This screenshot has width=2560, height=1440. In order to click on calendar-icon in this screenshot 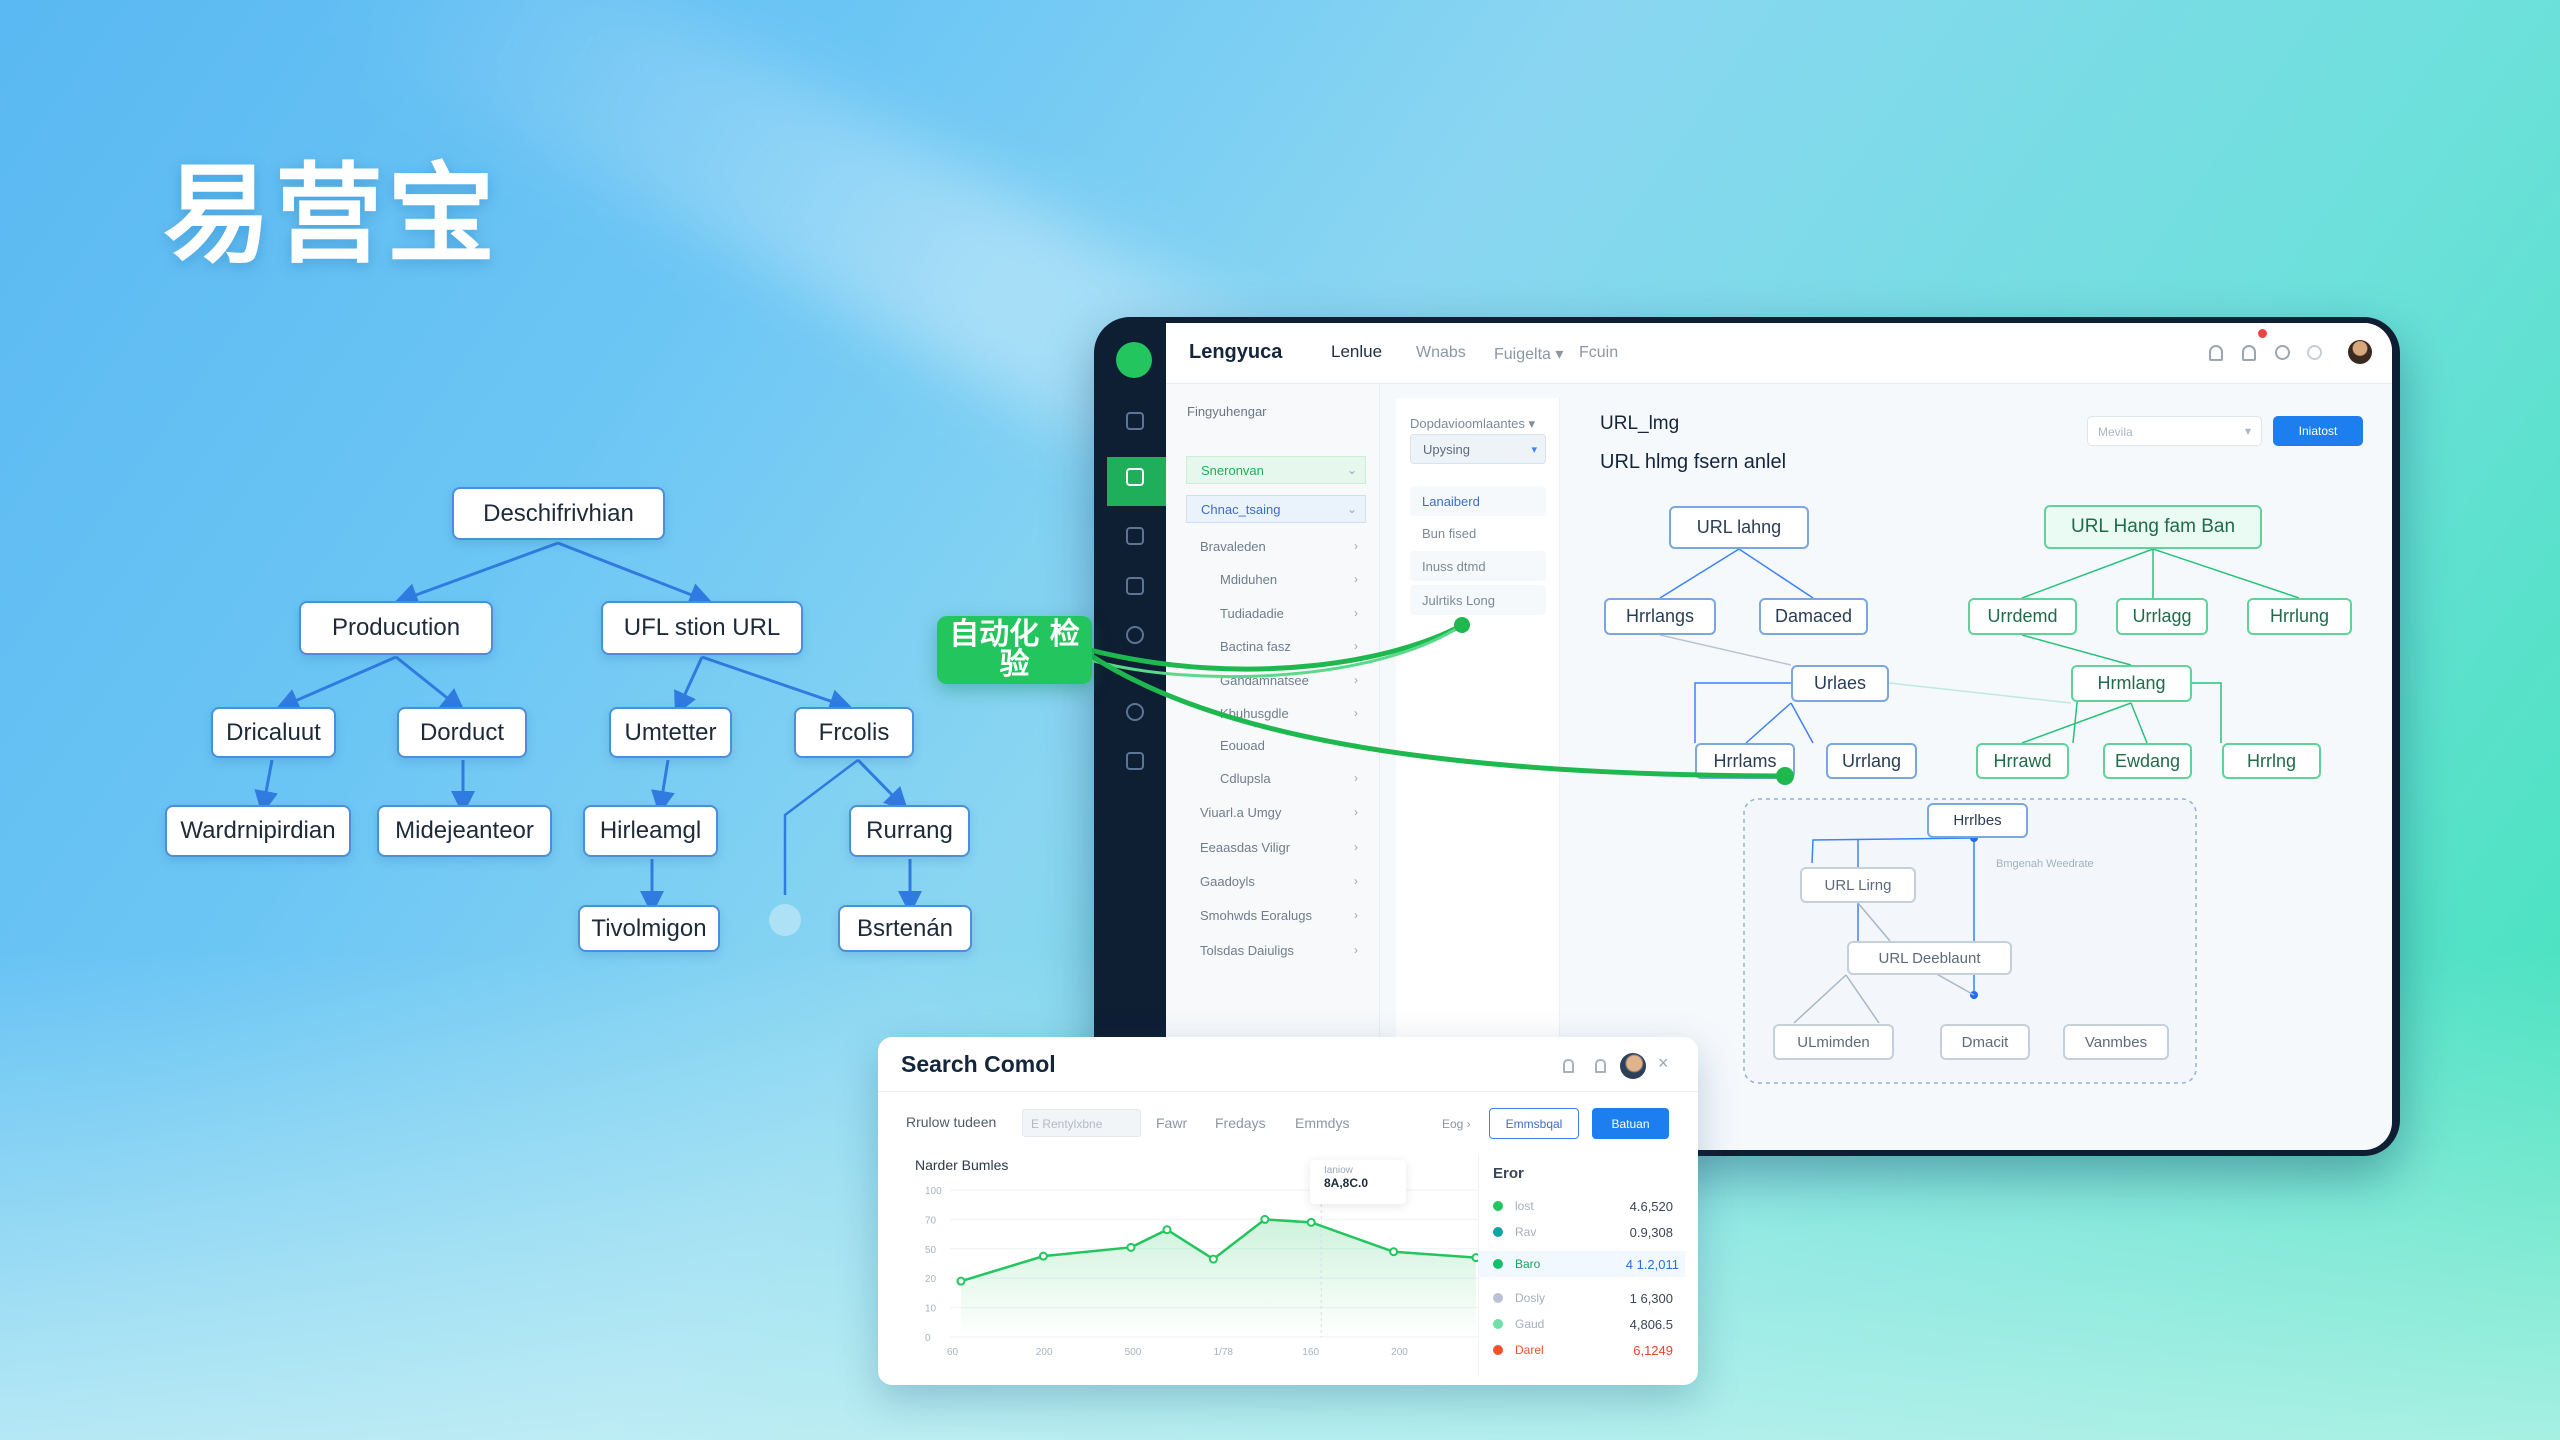, I will do `click(1135, 536)`.